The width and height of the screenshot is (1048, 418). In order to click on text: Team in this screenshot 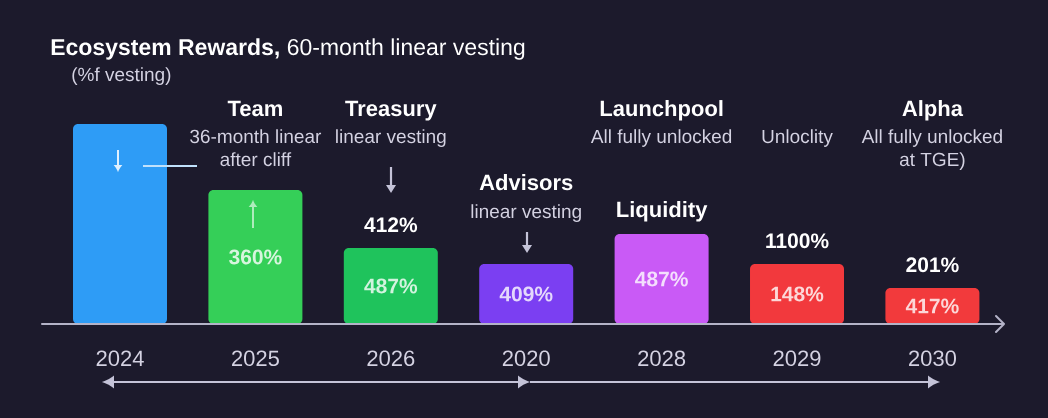, I will do `click(254, 108)`.